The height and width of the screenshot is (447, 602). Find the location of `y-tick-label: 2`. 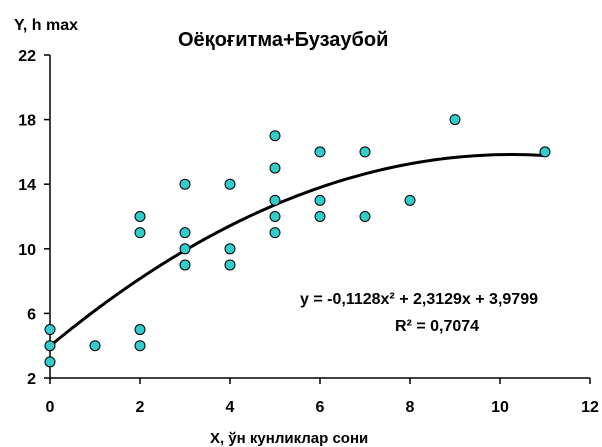

y-tick-label: 2 is located at coordinates (31, 379).